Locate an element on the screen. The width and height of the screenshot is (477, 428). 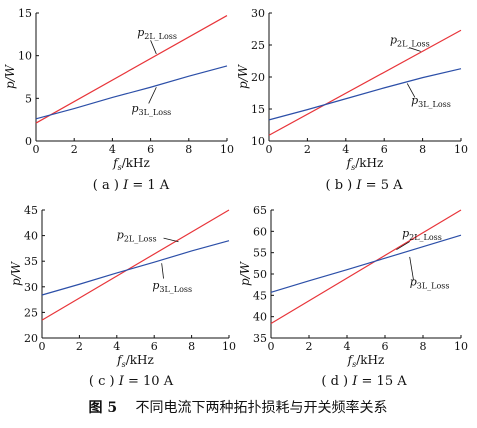
panel-caption: ( b ) I = 5 A is located at coordinates (365, 185).